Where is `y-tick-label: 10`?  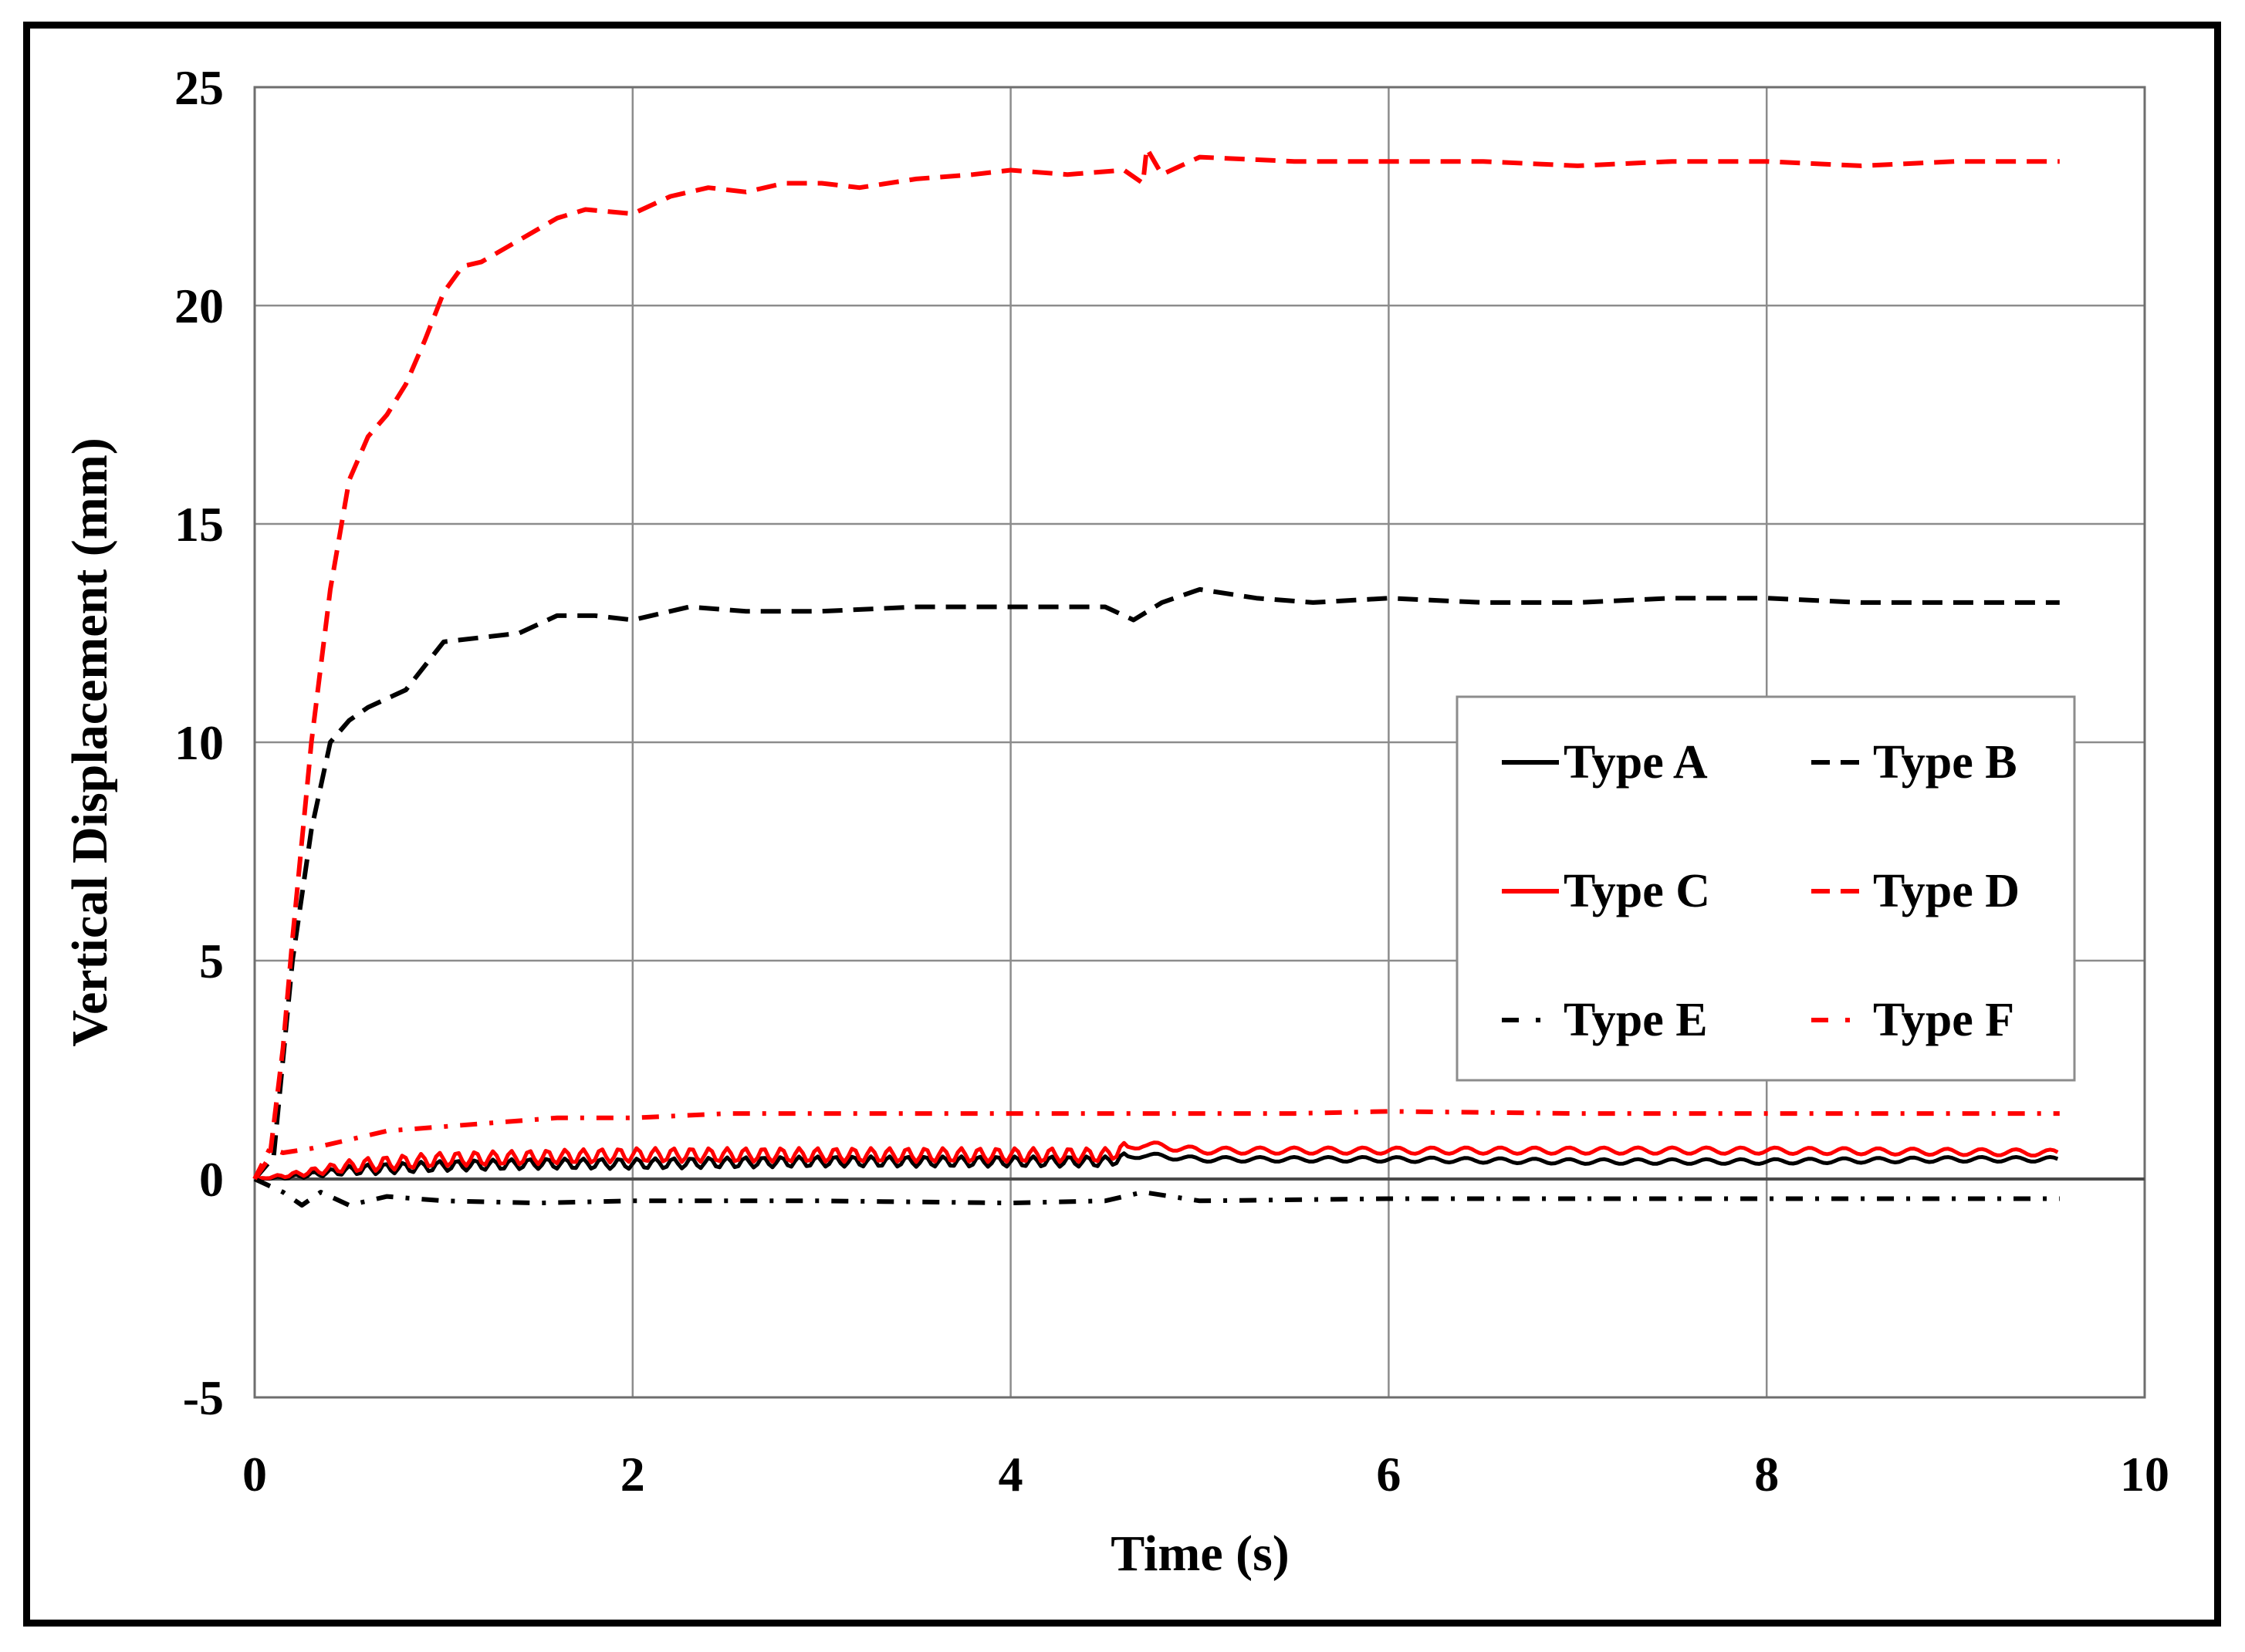 y-tick-label: 10 is located at coordinates (199, 742).